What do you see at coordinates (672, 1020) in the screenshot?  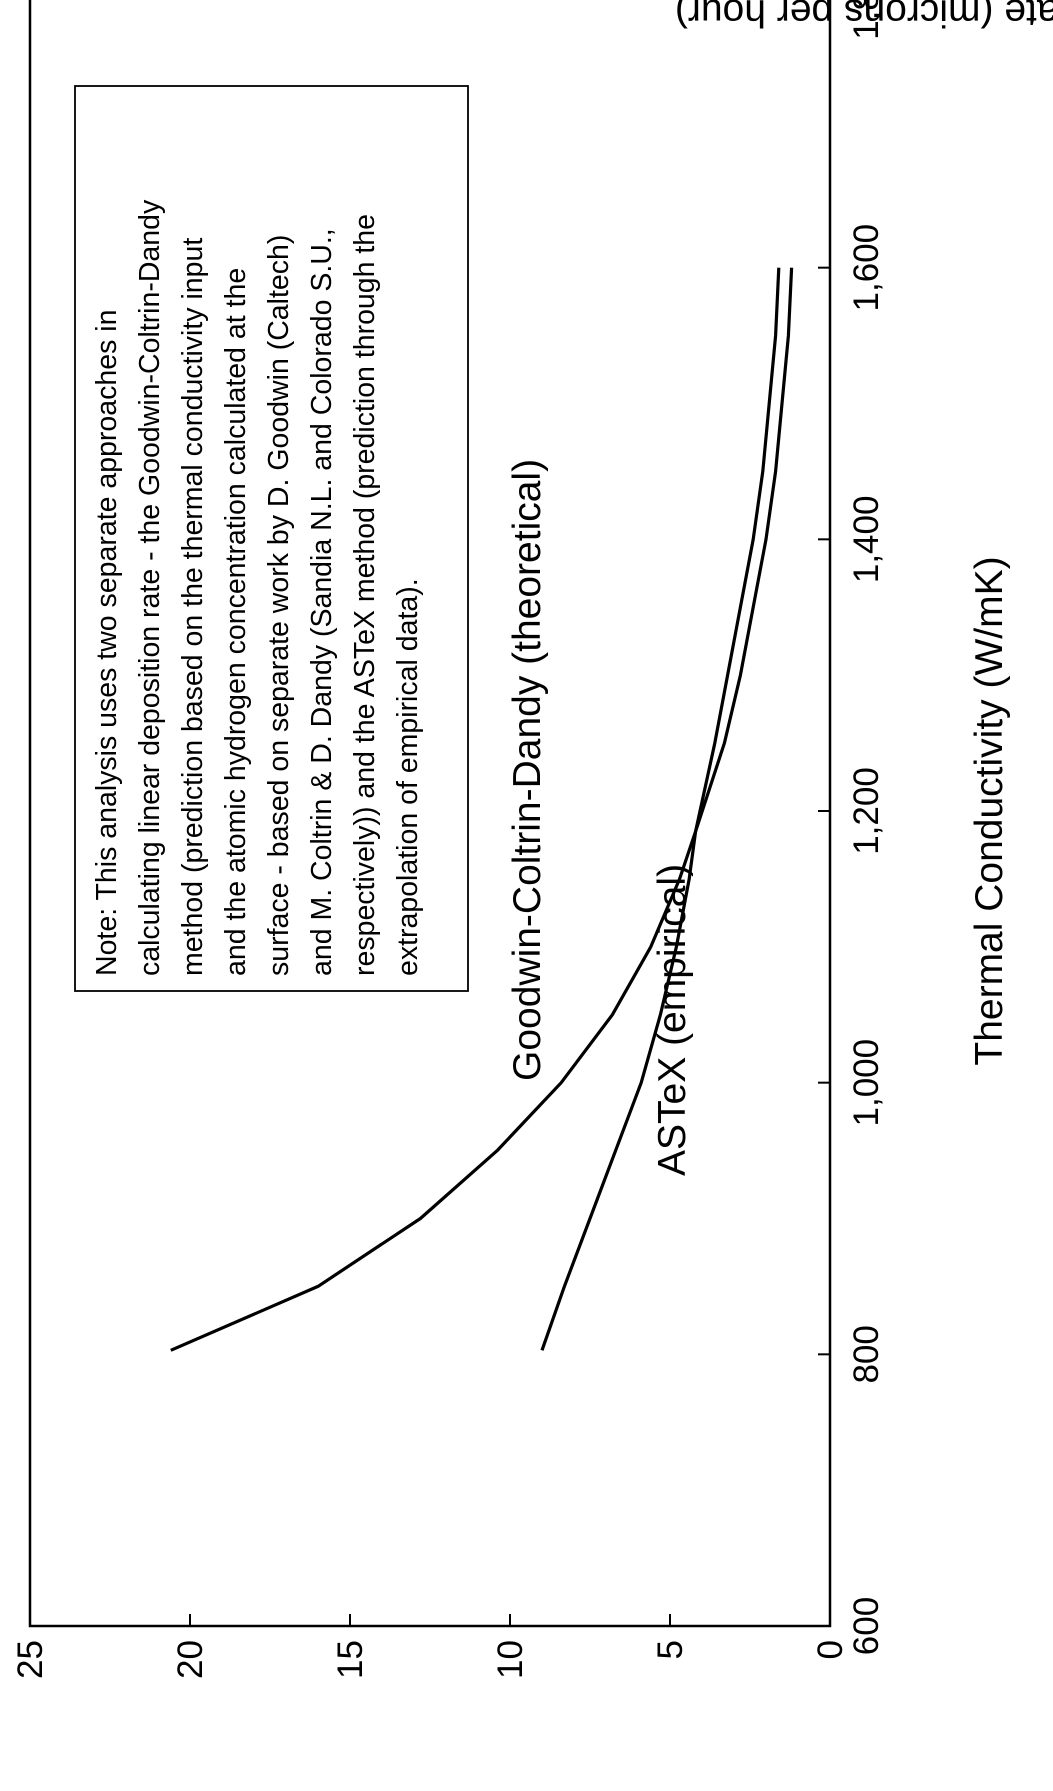 I see `series-label-astex: ASTeX (empirical)` at bounding box center [672, 1020].